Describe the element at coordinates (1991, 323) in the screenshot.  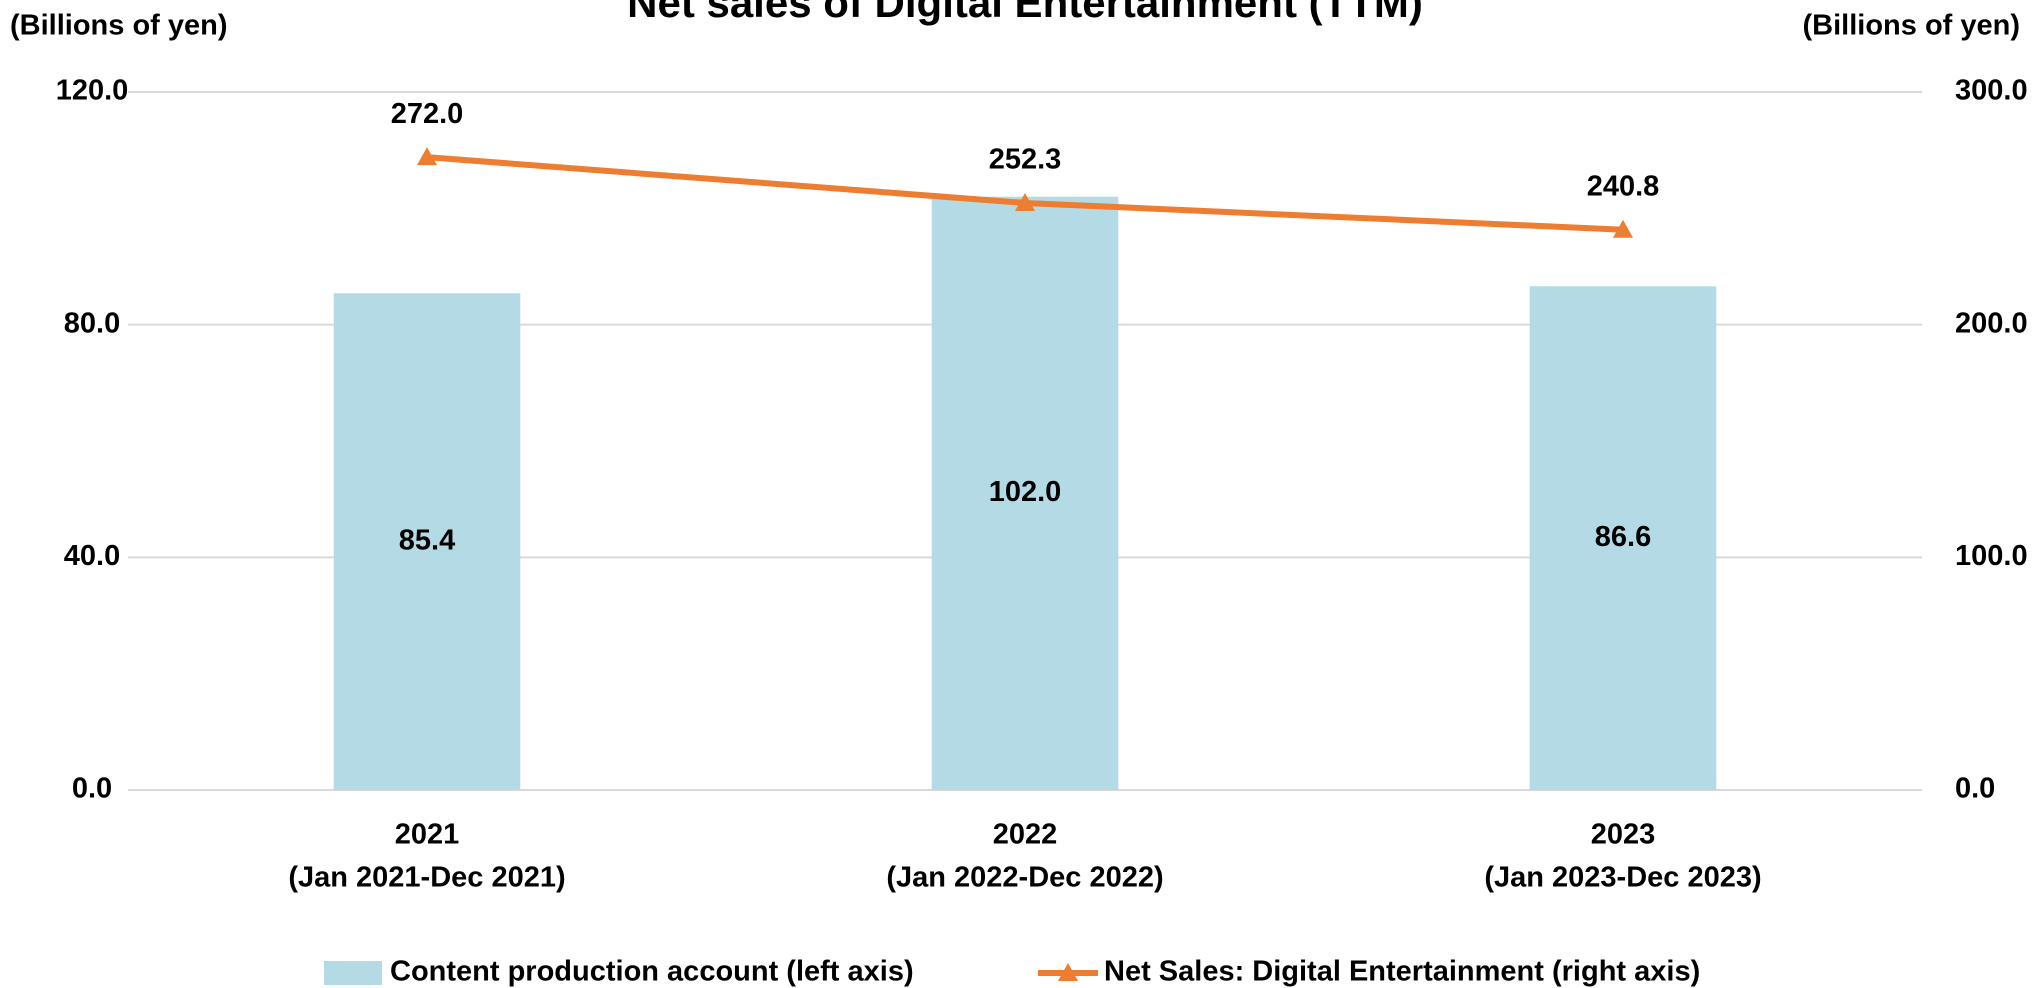
I see `y2-tick-label: 200.0` at that location.